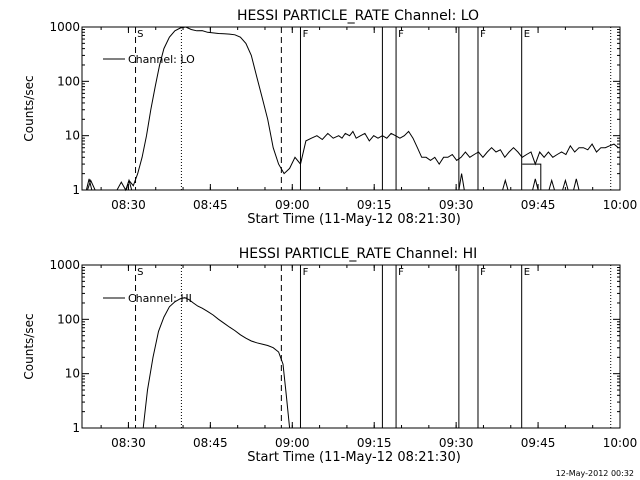  I want to click on x-tick-label-lo: 08:45, so click(210, 205).